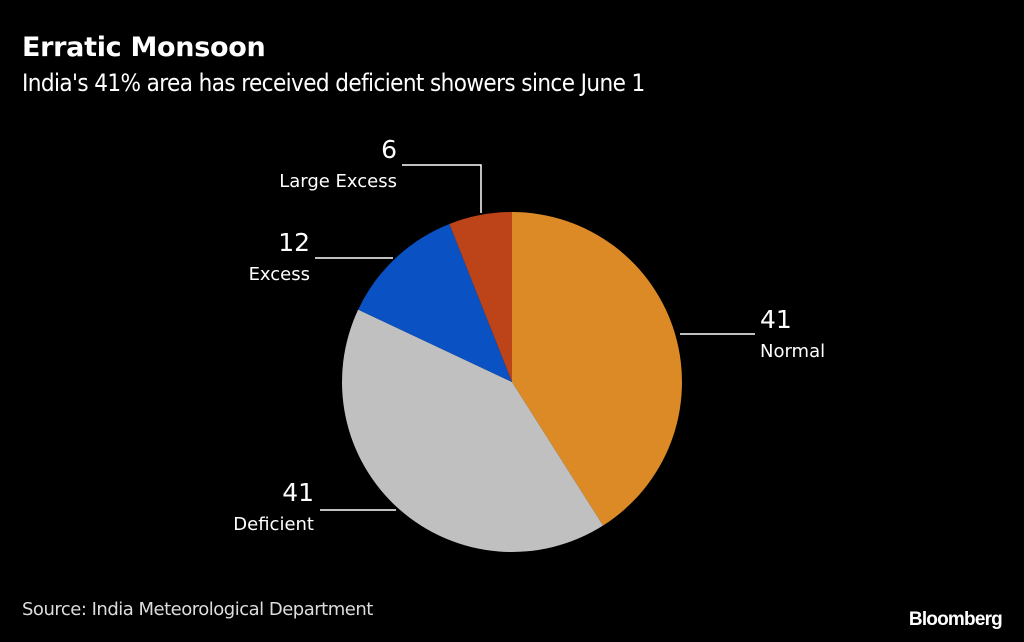  I want to click on bloomberg-logo: Bloomberg, so click(955, 619).